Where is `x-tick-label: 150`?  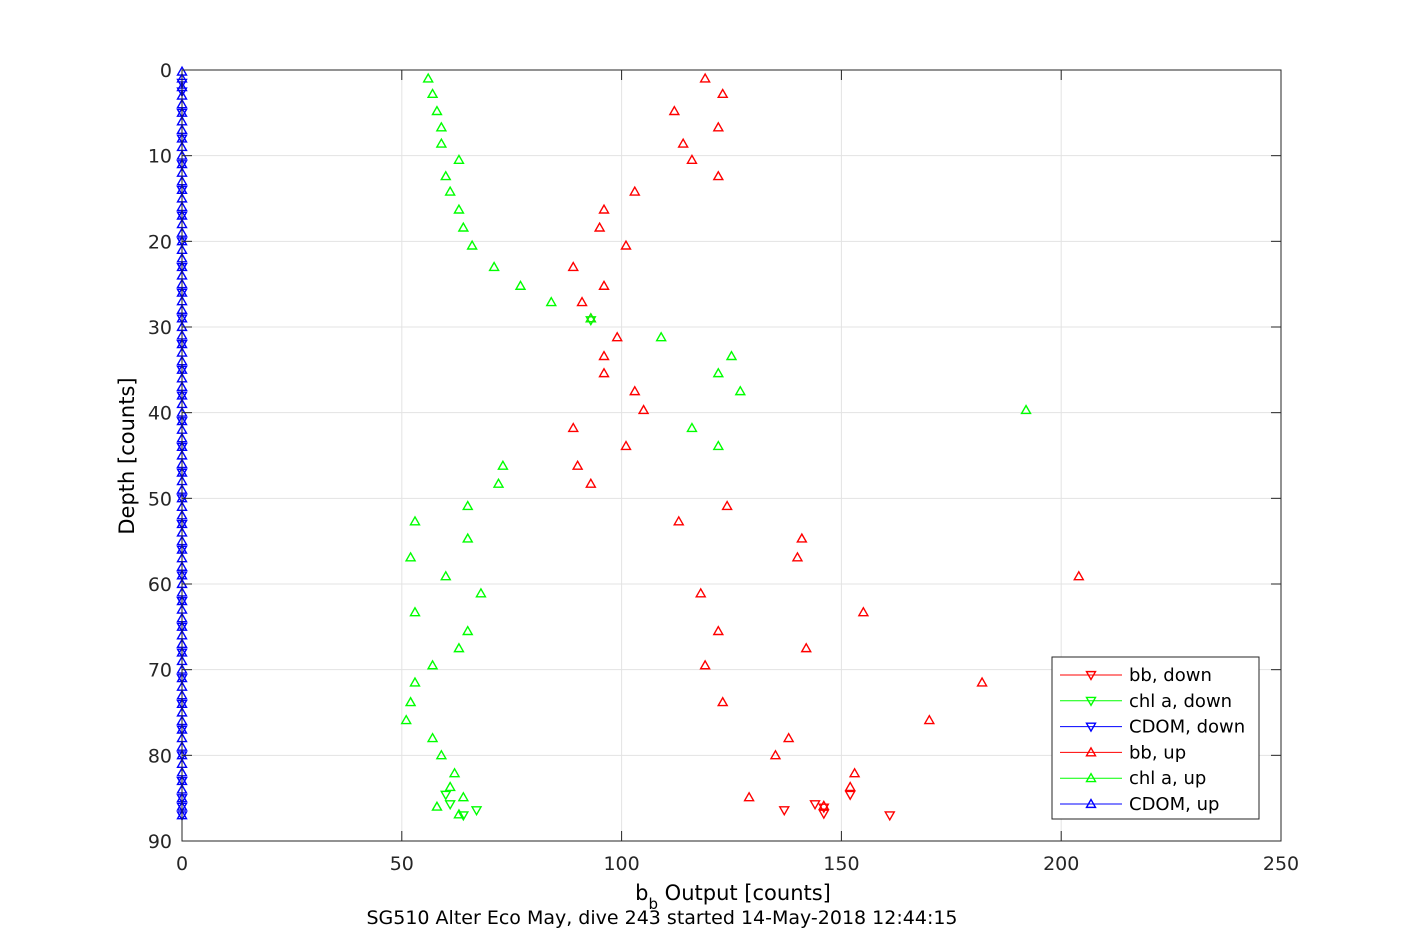 x-tick-label: 150 is located at coordinates (841, 864).